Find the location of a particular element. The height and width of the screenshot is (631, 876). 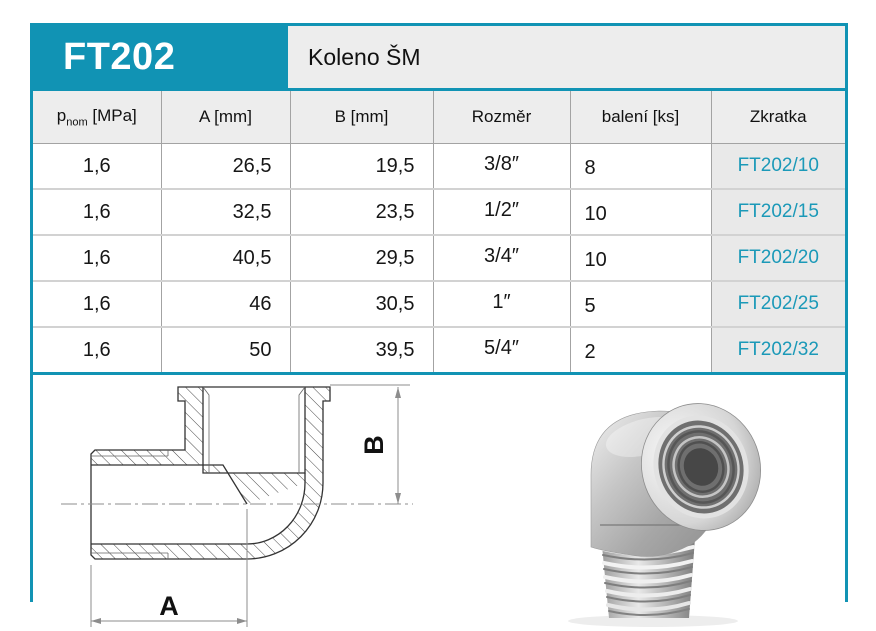

section-hatching is located at coordinates (210, 473).